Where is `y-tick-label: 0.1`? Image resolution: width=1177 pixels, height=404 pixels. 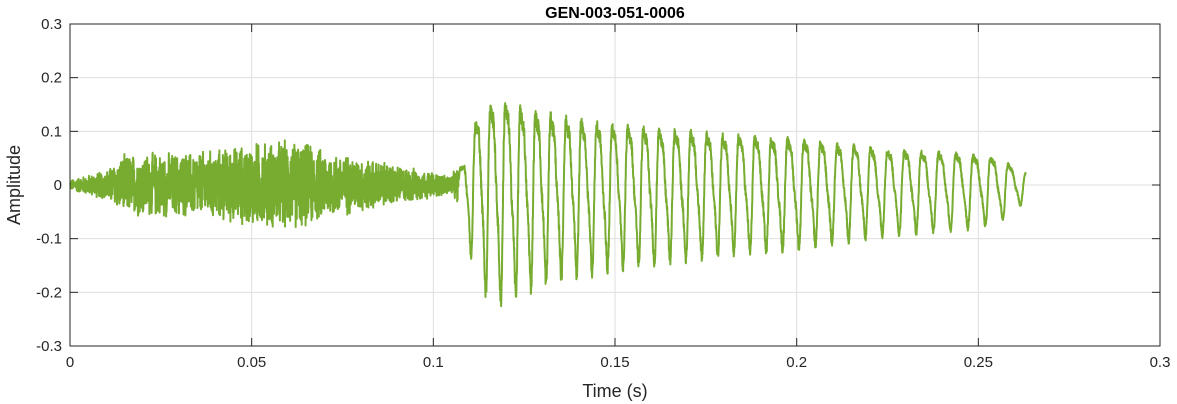 y-tick-label: 0.1 is located at coordinates (51, 131).